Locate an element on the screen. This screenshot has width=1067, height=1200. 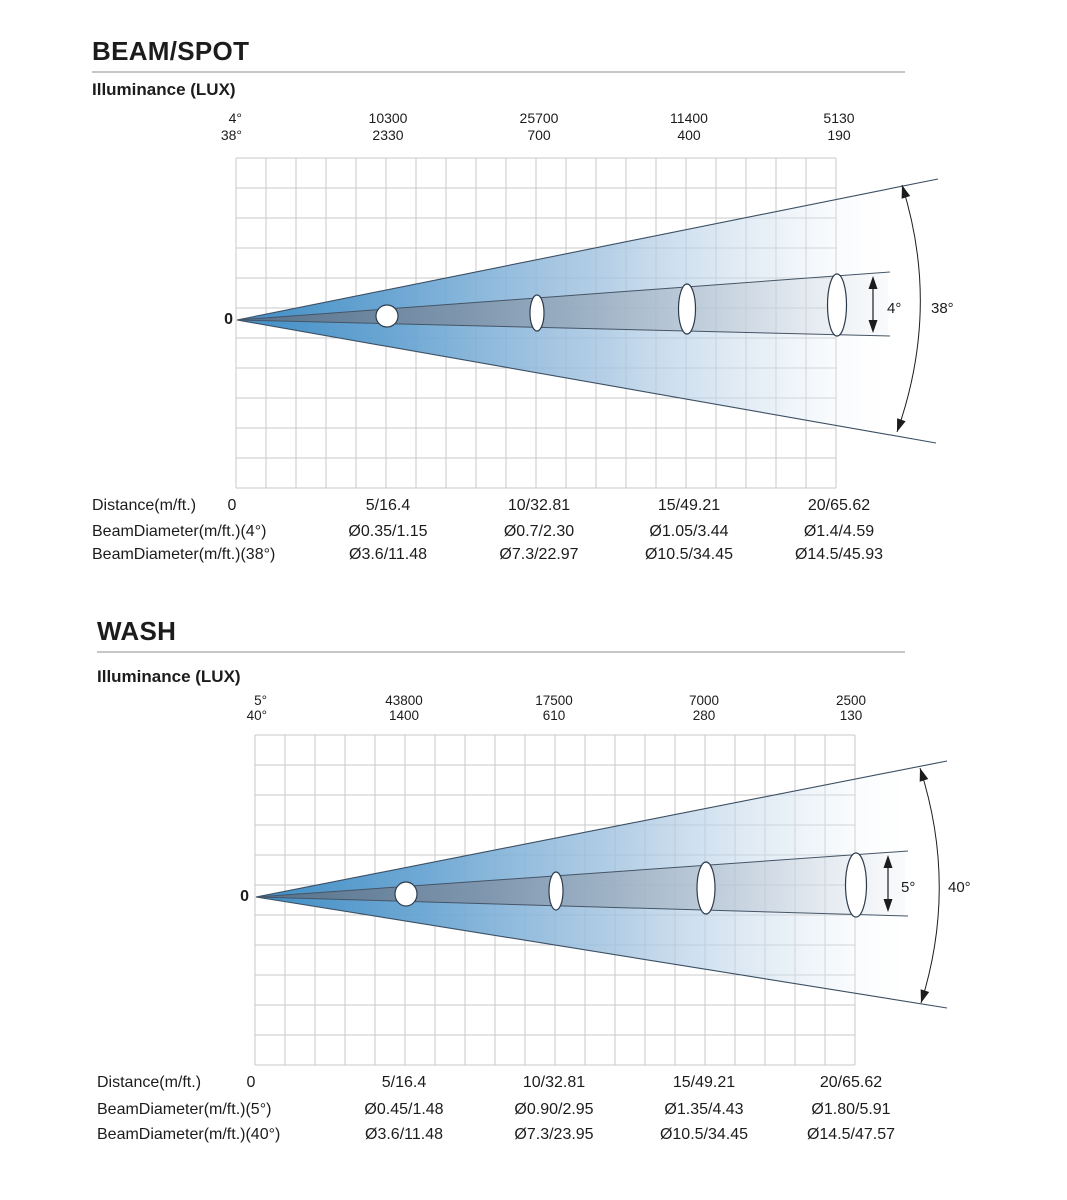
table-cell: Ø1.05/3.44 is located at coordinates (689, 531).